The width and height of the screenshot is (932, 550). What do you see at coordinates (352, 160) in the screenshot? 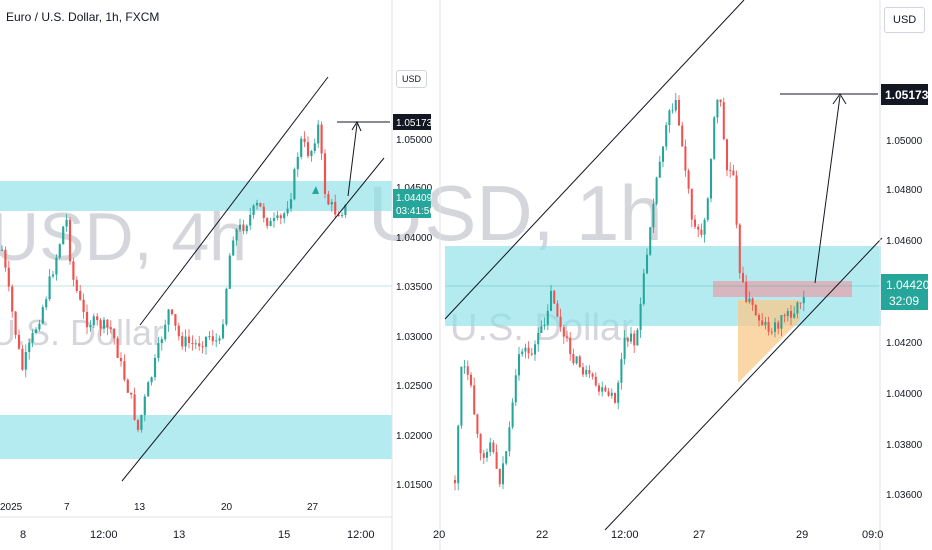
I see `left-projection-arrow` at bounding box center [352, 160].